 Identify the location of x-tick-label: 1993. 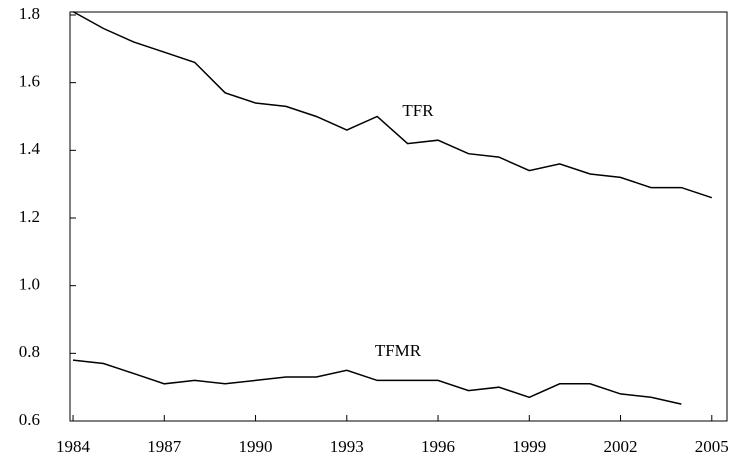
(347, 446).